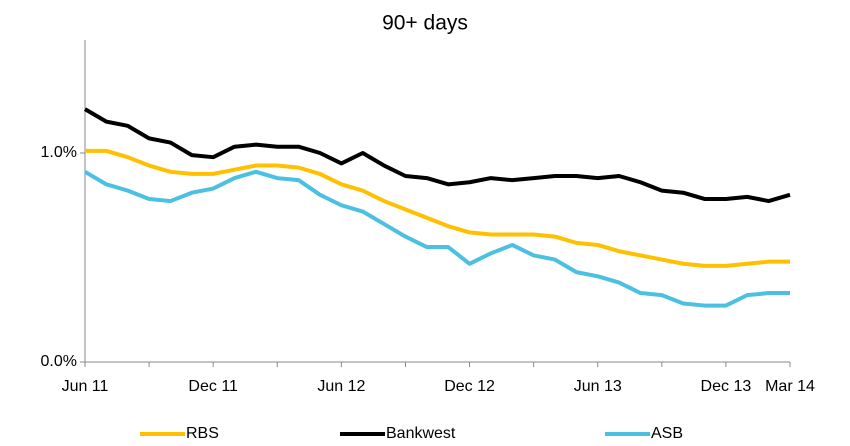 The width and height of the screenshot is (850, 446). What do you see at coordinates (790, 386) in the screenshot?
I see `x-tick-label: Mar 14` at bounding box center [790, 386].